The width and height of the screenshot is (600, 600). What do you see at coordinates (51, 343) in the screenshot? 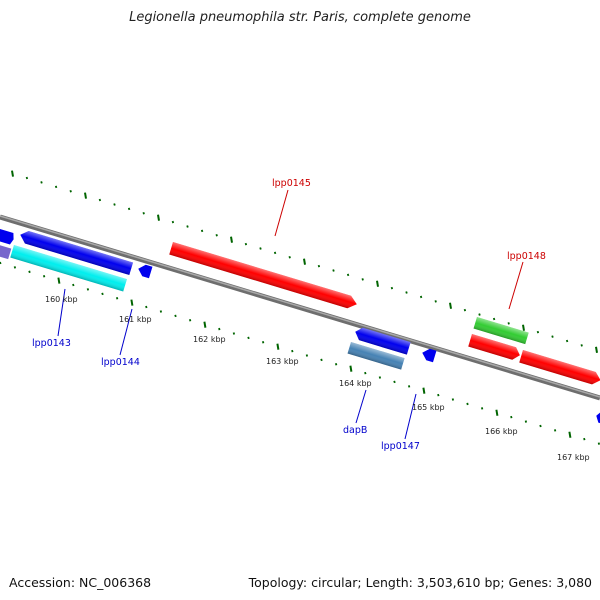
I see `gene-label-lpp0143: lpp0143` at bounding box center [51, 343].